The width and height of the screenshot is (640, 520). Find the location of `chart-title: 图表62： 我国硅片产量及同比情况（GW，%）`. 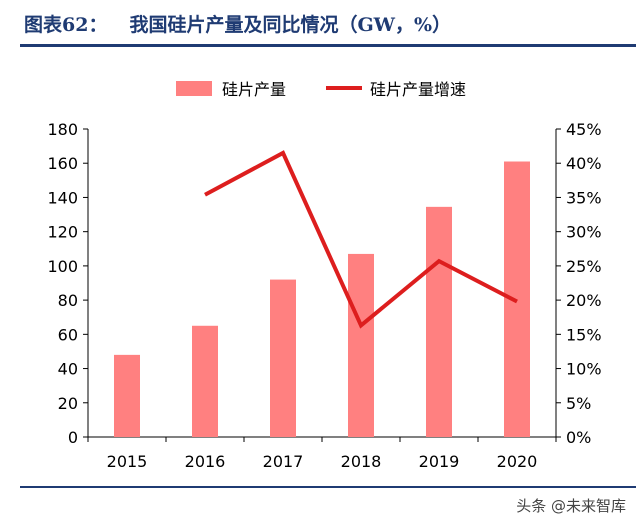

chart-title: 图表62： 我国硅片产量及同比情况（GW，%） is located at coordinates (237, 23).